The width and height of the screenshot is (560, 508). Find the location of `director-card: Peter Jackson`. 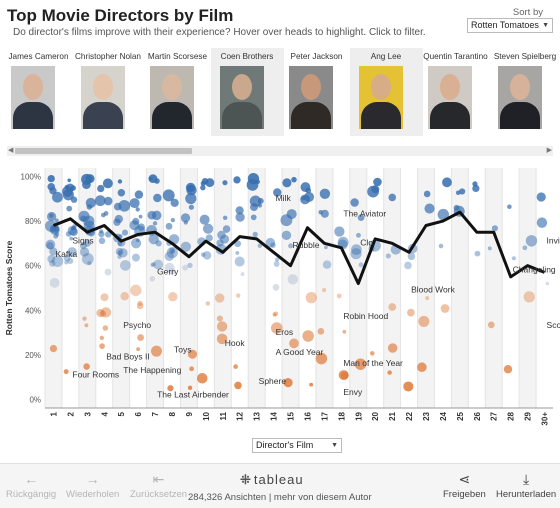

director-card: Peter Jackson is located at coordinates (316, 92).